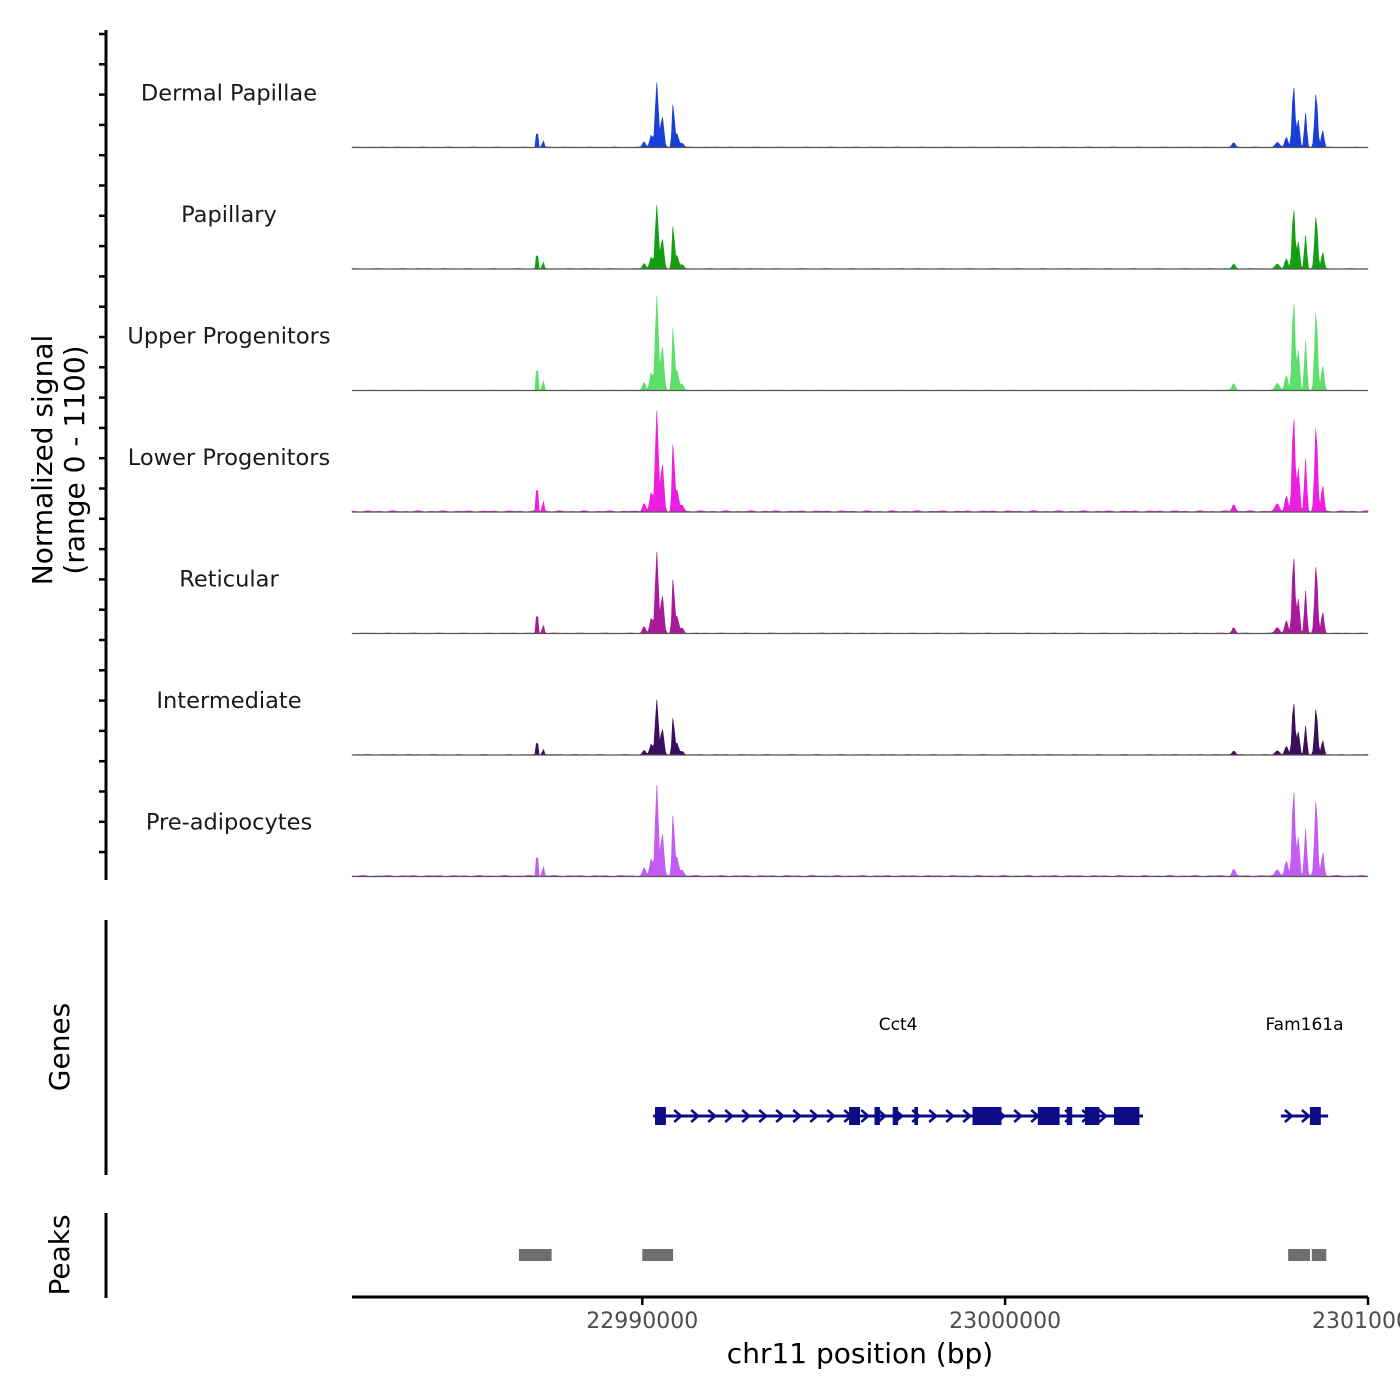 This screenshot has width=1400, height=1400. Describe the element at coordinates (860, 1353) in the screenshot. I see `x-axis-title: chr11 position (bp)` at that location.